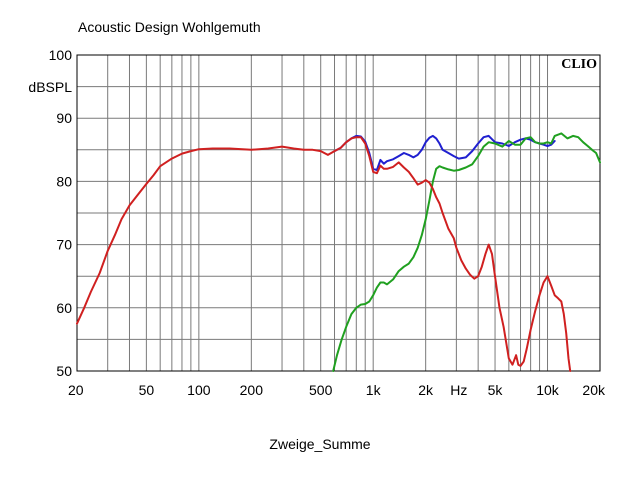  What do you see at coordinates (579, 64) in the screenshot?
I see `clio-brand-label: CLIO` at bounding box center [579, 64].